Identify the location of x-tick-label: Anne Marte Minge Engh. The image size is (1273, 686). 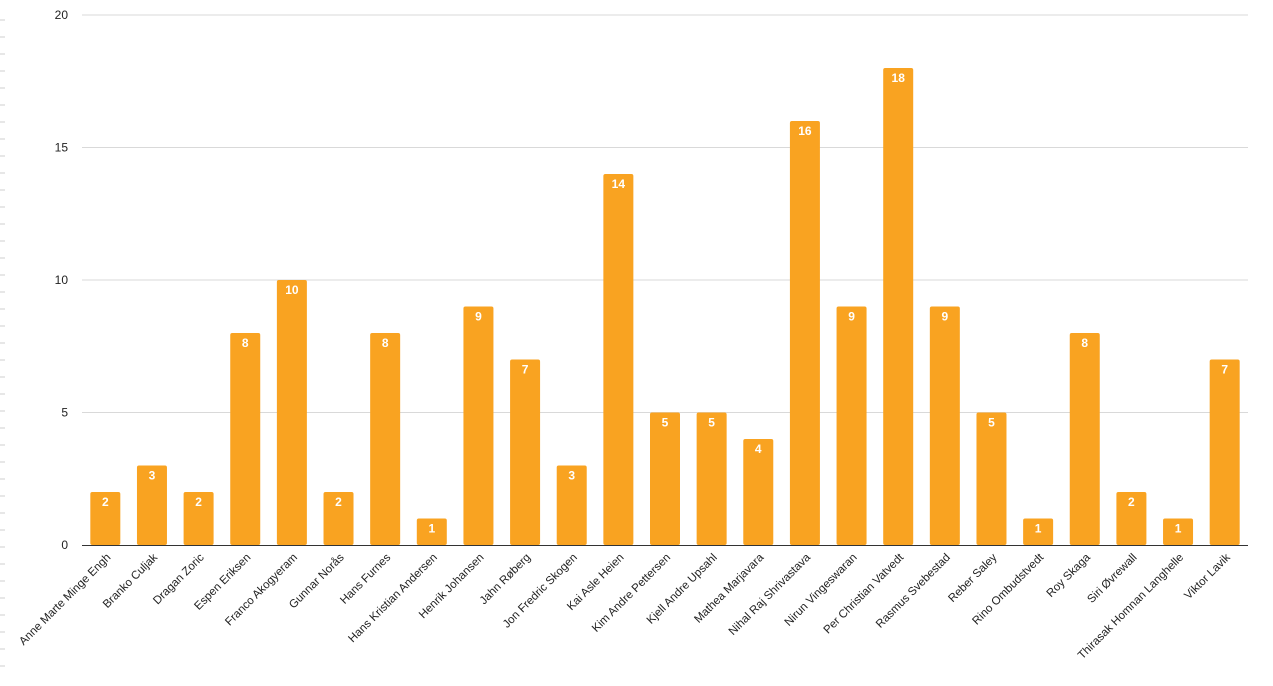
(65, 600).